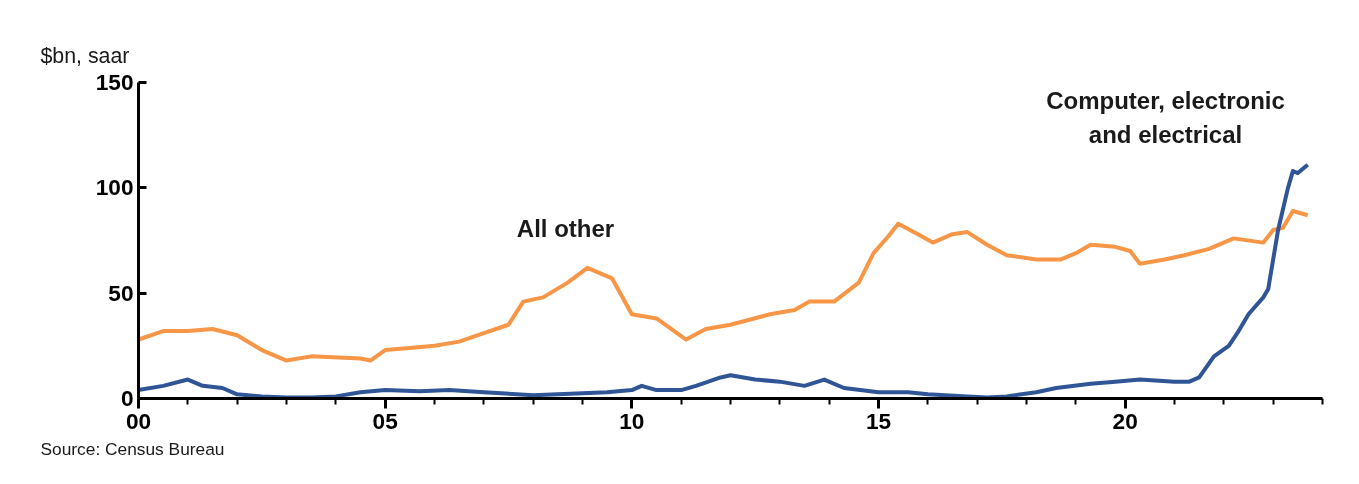 This screenshot has height=484, width=1359. Describe the element at coordinates (565, 228) in the screenshot. I see `series-label: All other` at that location.